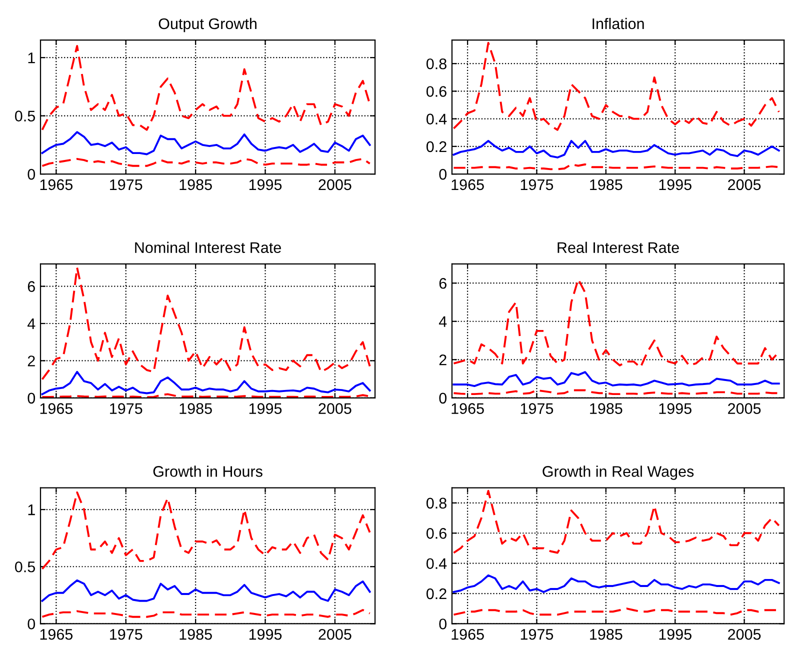 Image resolution: width=810 pixels, height=647 pixels. Describe the element at coordinates (208, 248) in the screenshot. I see `chart-title: Nominal Interest Rate` at that location.